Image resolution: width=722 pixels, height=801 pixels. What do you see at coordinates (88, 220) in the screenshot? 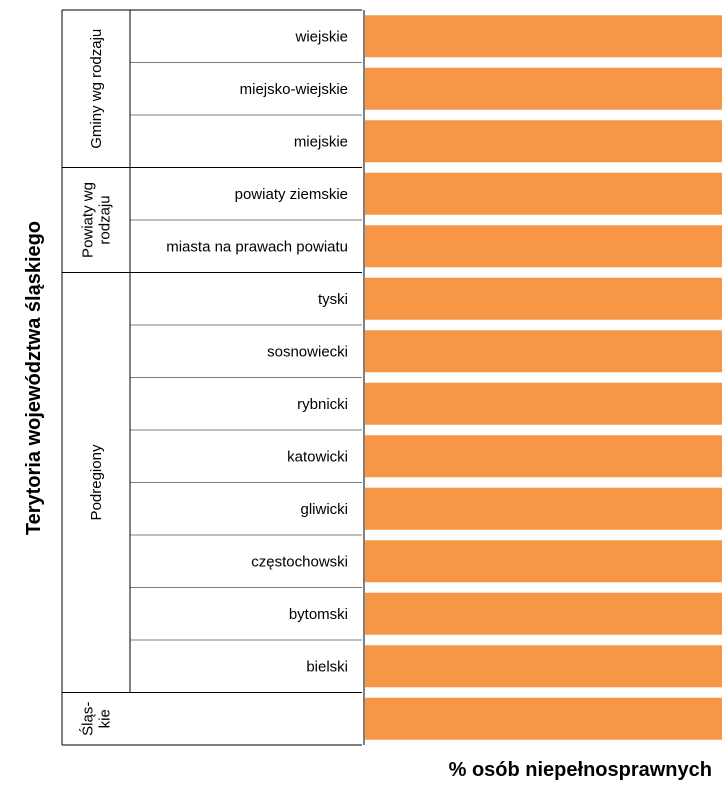
I see `group-label-line: Powiaty wg` at bounding box center [88, 220].